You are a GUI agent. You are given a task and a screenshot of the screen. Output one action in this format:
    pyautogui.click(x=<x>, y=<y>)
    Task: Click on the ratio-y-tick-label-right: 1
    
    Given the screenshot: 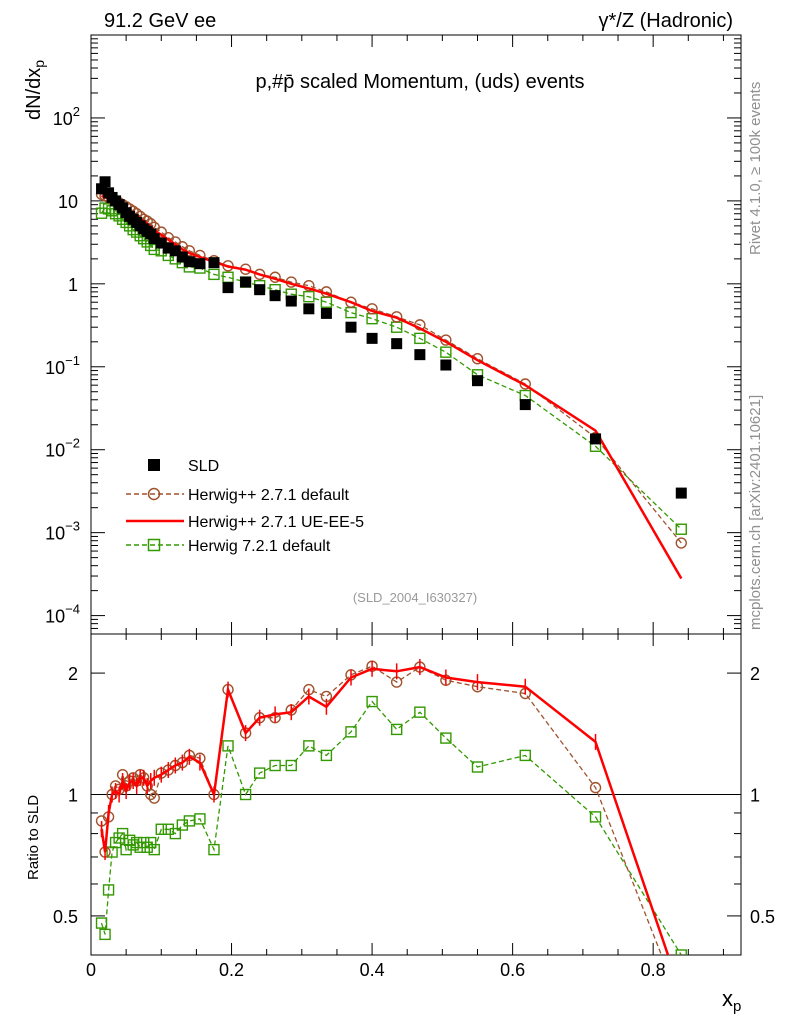 What is the action you would take?
    pyautogui.click(x=755, y=796)
    